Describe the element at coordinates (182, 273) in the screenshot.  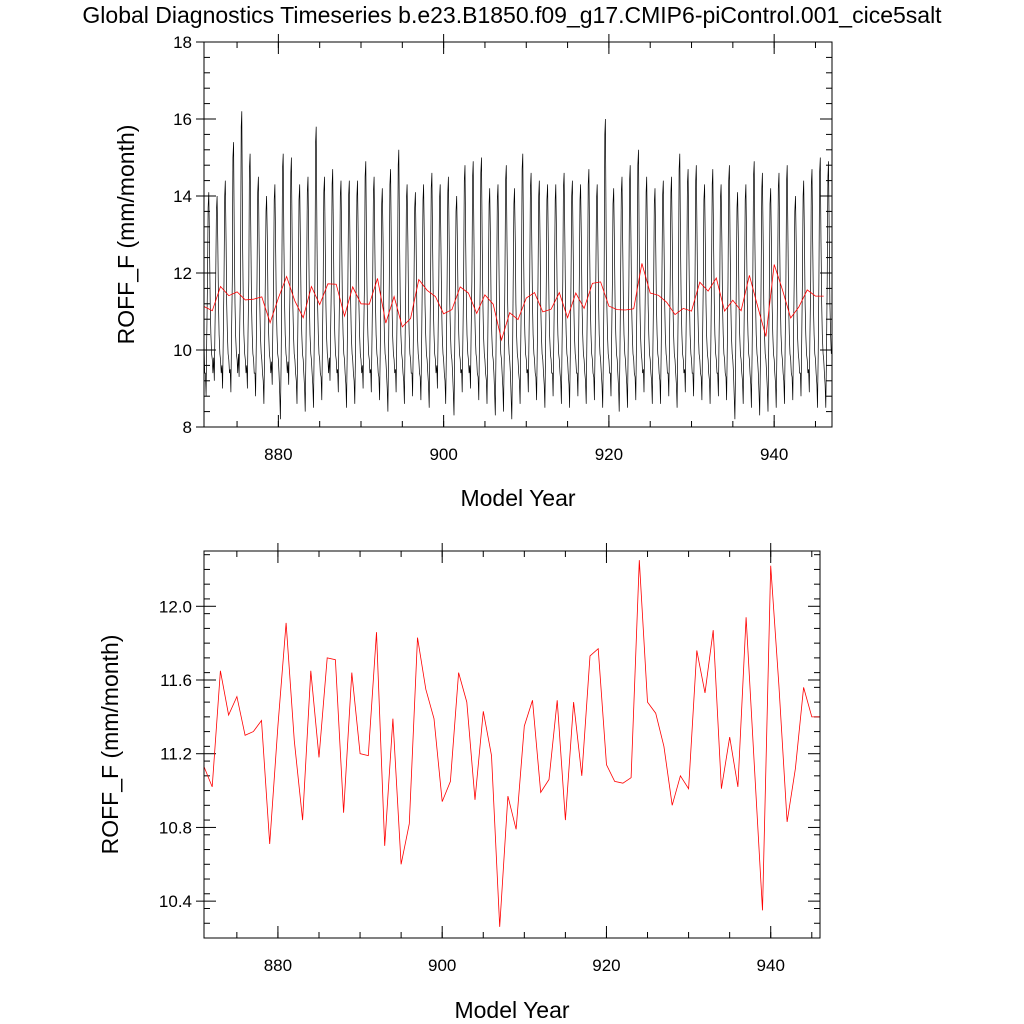
I see `top-y-tick-label: 12` at that location.